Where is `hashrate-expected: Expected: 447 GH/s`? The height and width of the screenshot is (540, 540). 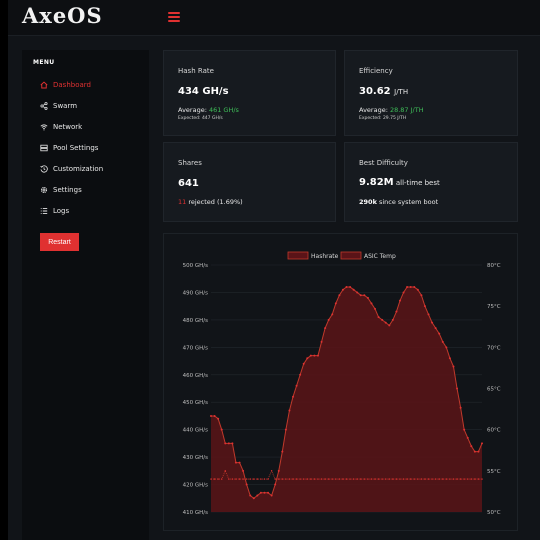
hashrate-expected: Expected: 447 GH/s is located at coordinates (200, 118).